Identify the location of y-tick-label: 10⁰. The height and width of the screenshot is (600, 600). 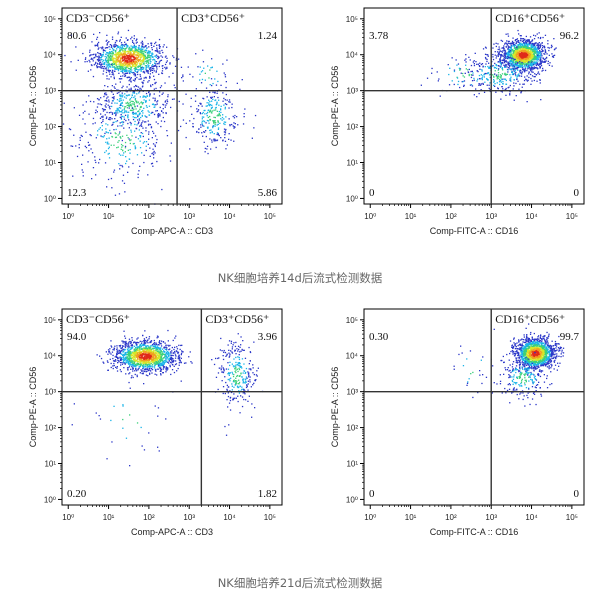
(352, 198).